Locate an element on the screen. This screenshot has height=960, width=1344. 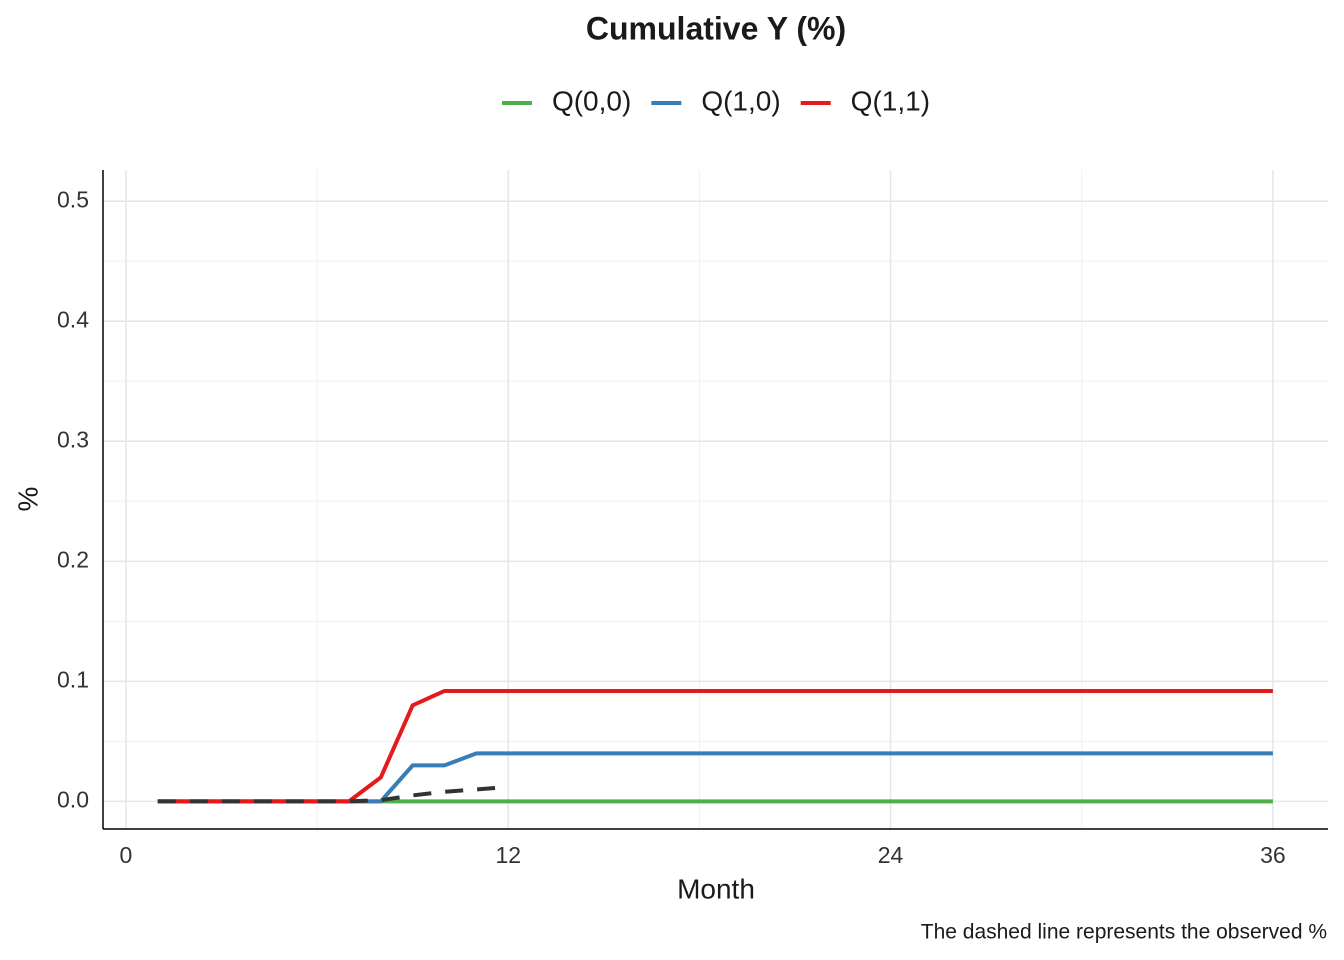
y-tick-label: 0.4 is located at coordinates (73, 319).